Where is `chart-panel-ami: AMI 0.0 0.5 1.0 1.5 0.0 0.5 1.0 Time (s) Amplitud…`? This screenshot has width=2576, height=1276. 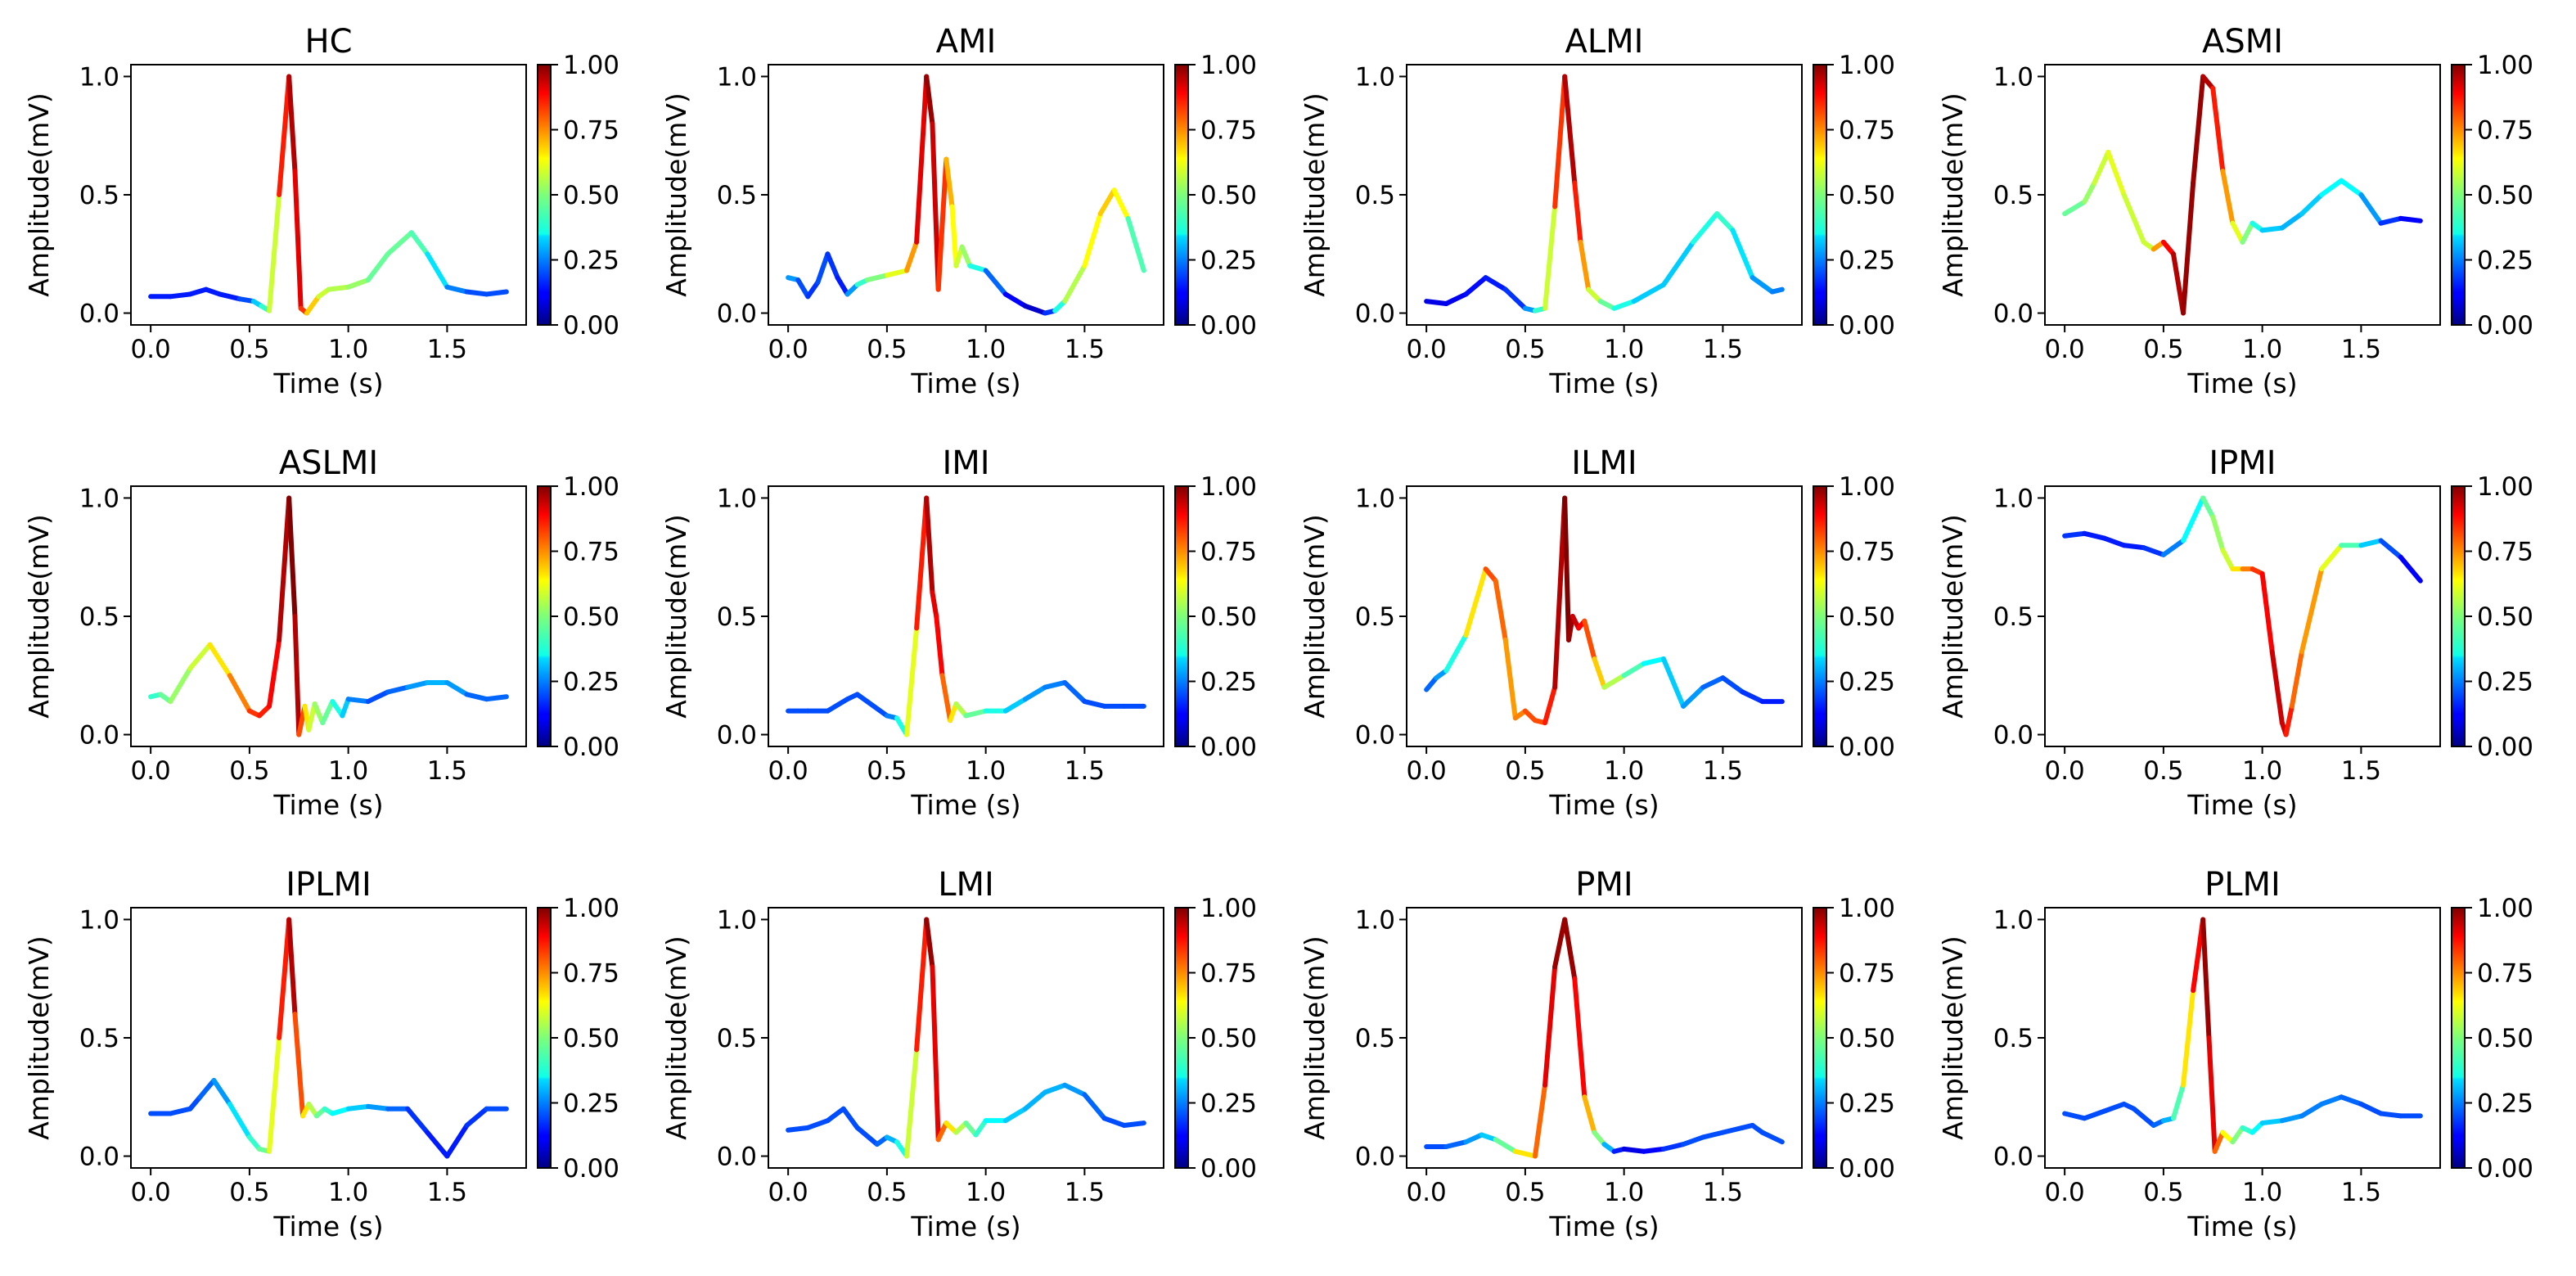
chart-panel-ami: AMI 0.0 0.5 1.0 1.5 0.0 0.5 1.0 Time (s) Amplitud… is located at coordinates (958, 211).